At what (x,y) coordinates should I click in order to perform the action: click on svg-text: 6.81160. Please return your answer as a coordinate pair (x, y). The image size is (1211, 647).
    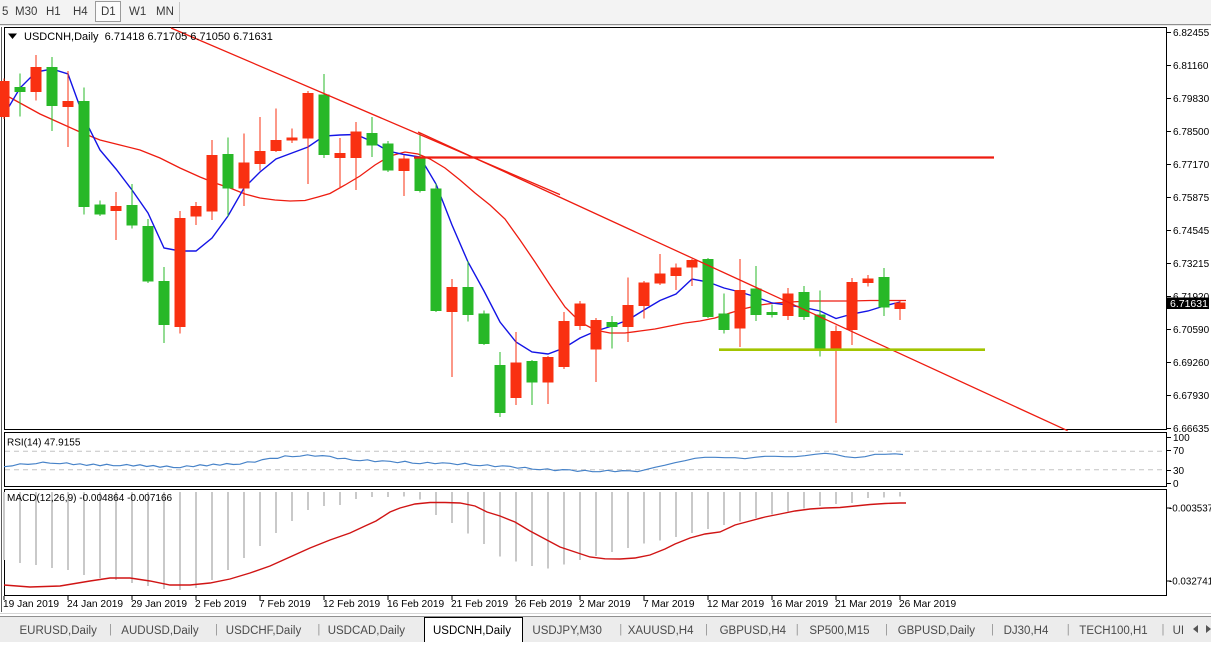
    Looking at the image, I should click on (1191, 66).